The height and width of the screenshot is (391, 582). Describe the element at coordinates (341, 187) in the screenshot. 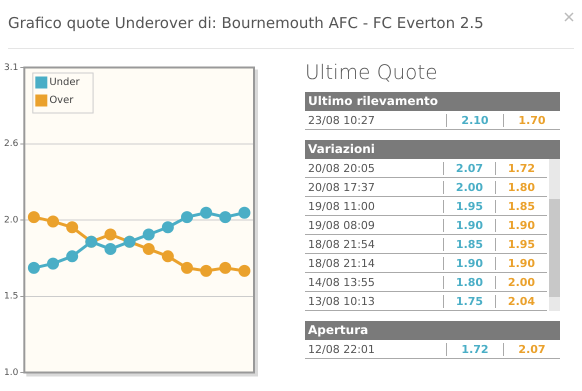

I see `category-label: 20/08 17:37` at that location.